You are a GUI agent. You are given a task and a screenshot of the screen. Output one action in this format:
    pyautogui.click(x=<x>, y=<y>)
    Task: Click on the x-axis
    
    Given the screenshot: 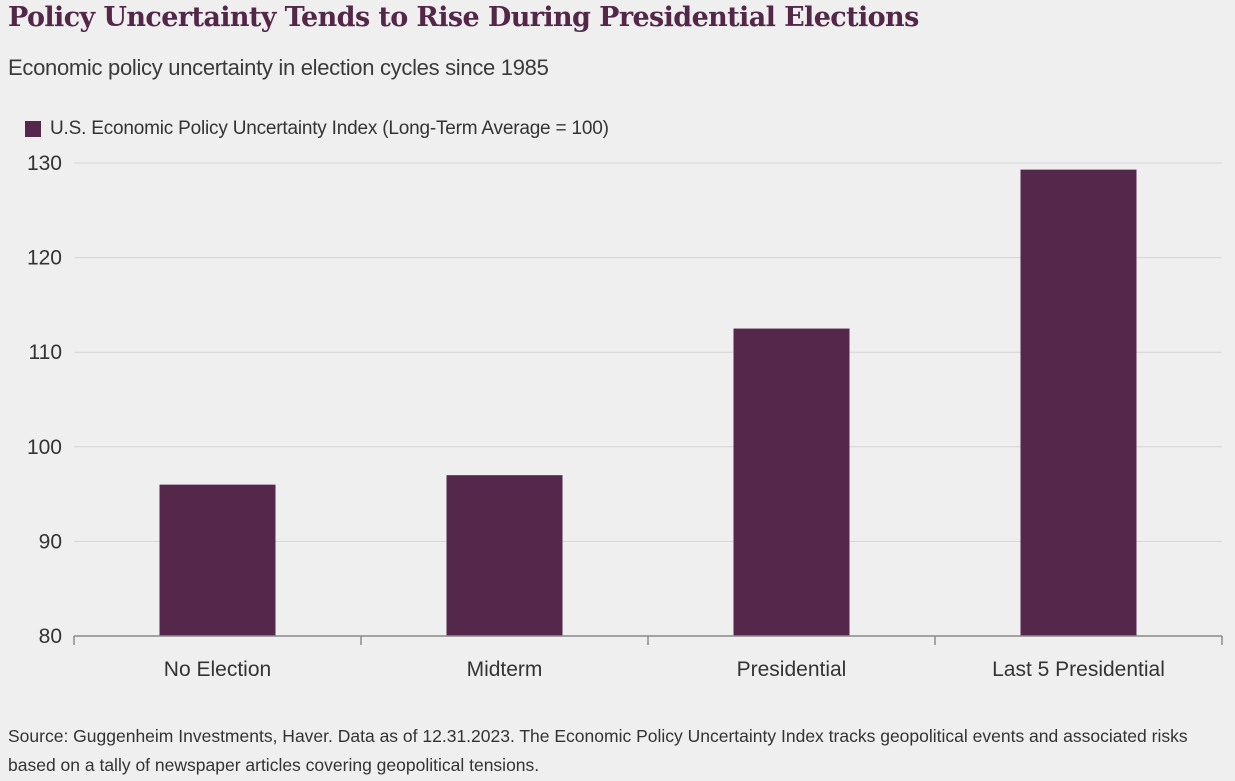 What is the action you would take?
    pyautogui.click(x=648, y=640)
    